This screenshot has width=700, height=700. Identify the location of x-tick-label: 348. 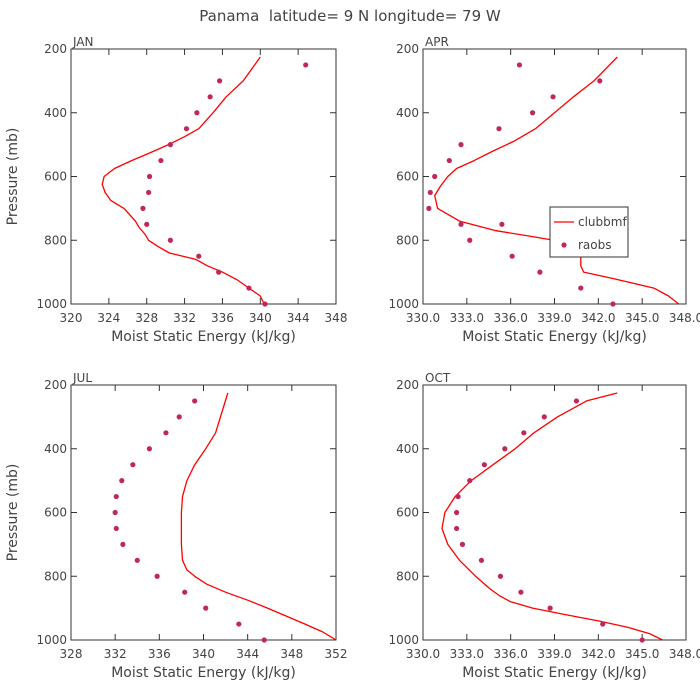
(336, 318).